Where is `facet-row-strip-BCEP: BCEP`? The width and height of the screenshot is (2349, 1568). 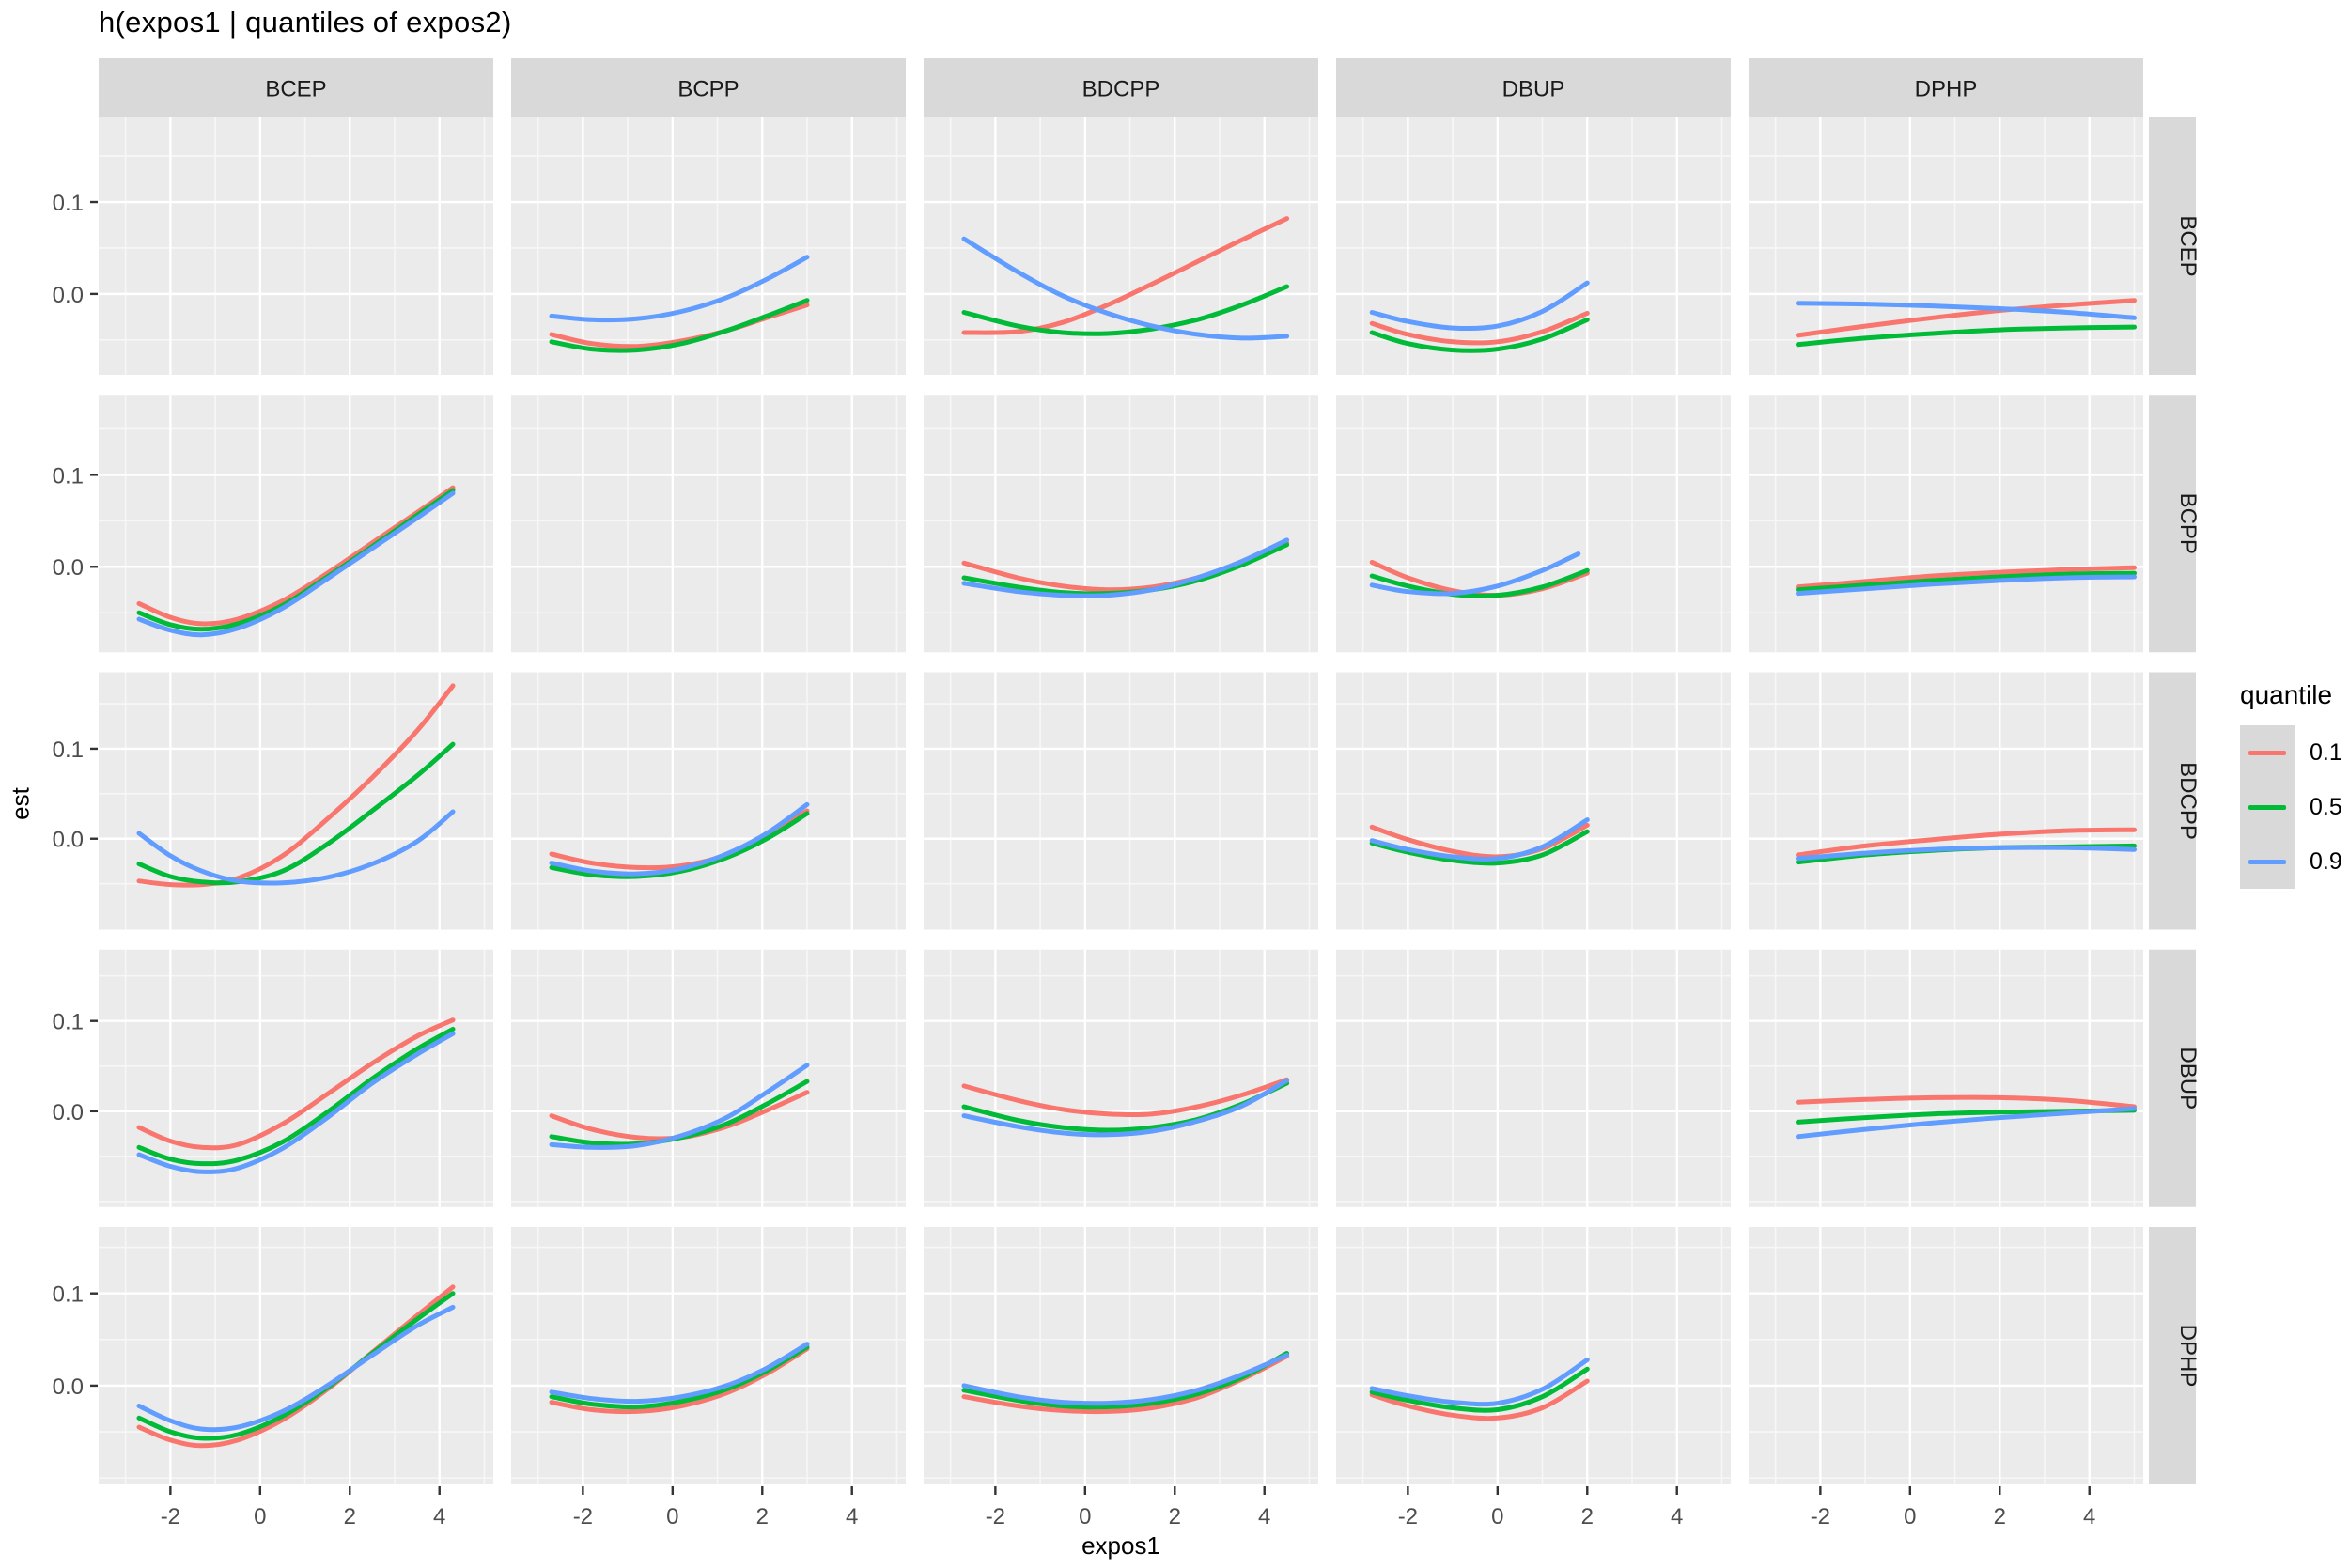
facet-row-strip-BCEP: BCEP is located at coordinates (2175, 246).